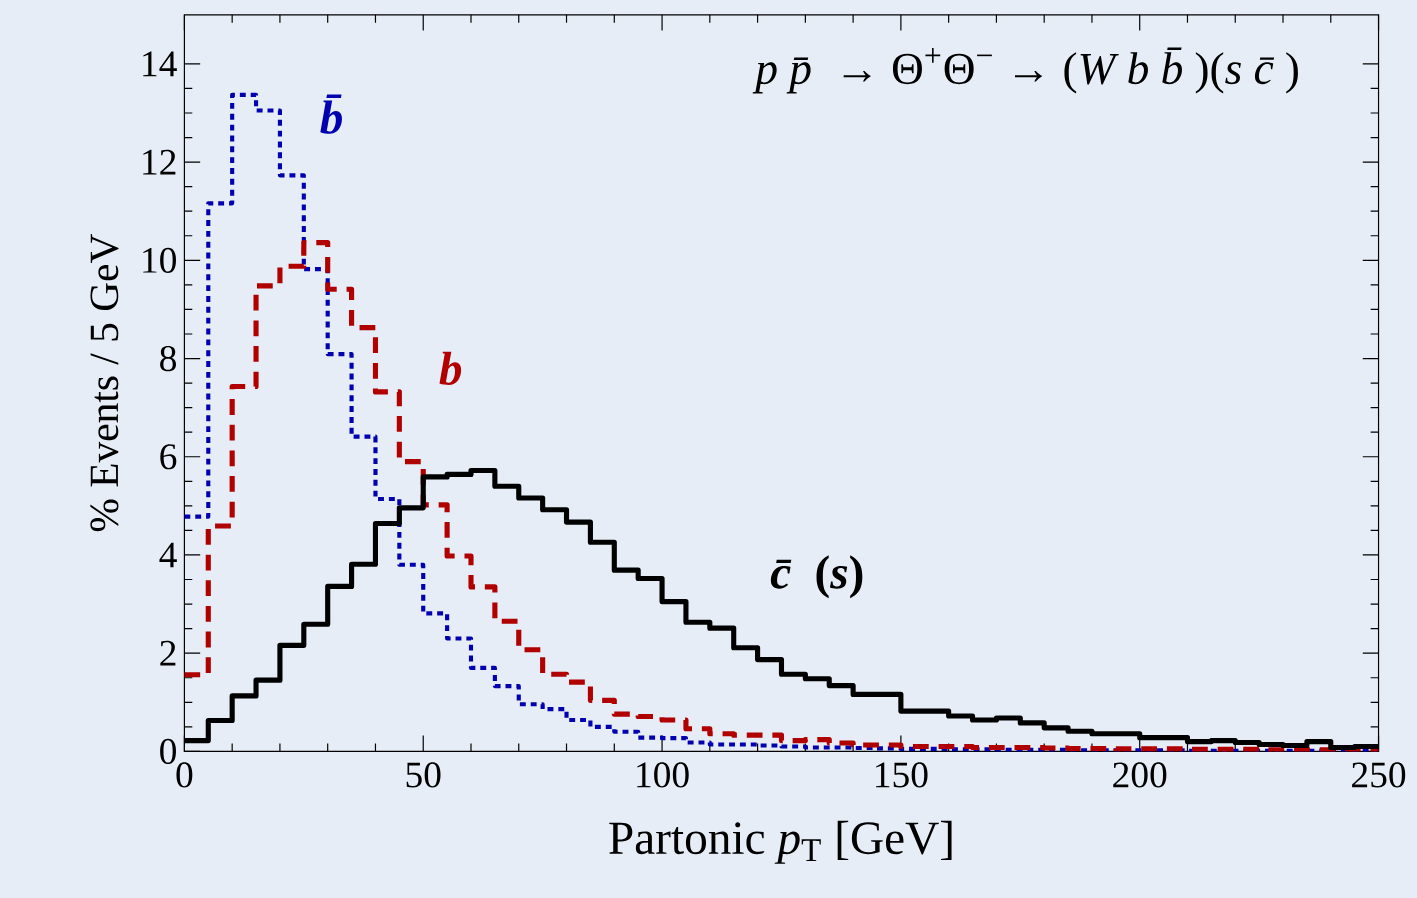  I want to click on y-tick-label: 12, so click(159, 162).